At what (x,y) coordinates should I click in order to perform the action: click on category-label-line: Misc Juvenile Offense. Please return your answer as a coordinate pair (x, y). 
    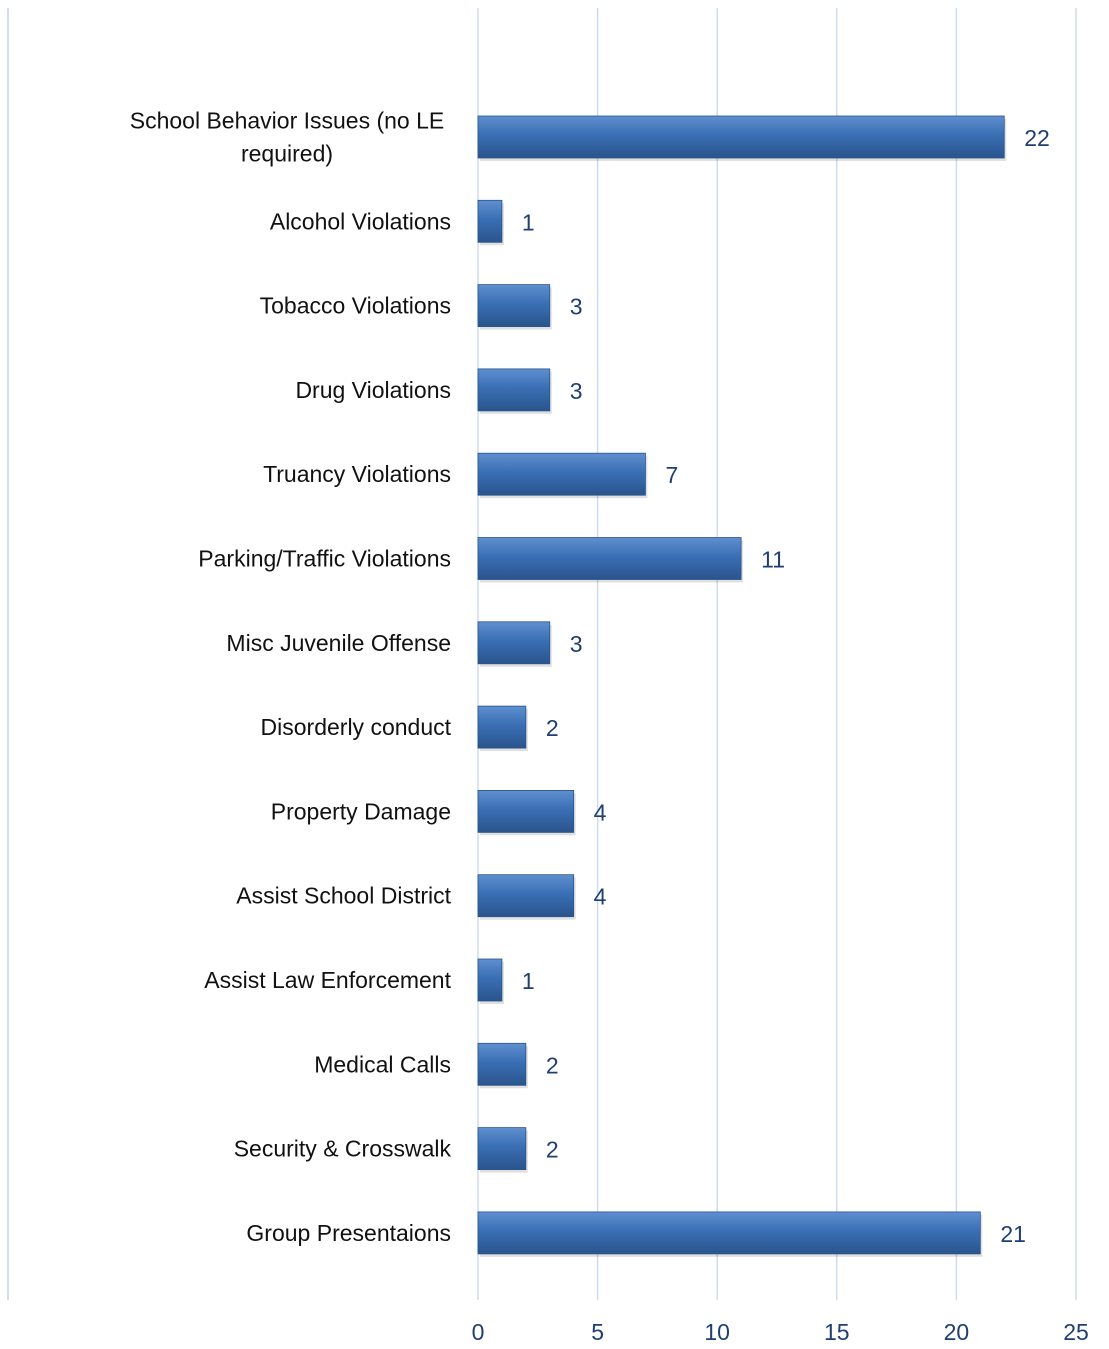
    Looking at the image, I should click on (338, 643).